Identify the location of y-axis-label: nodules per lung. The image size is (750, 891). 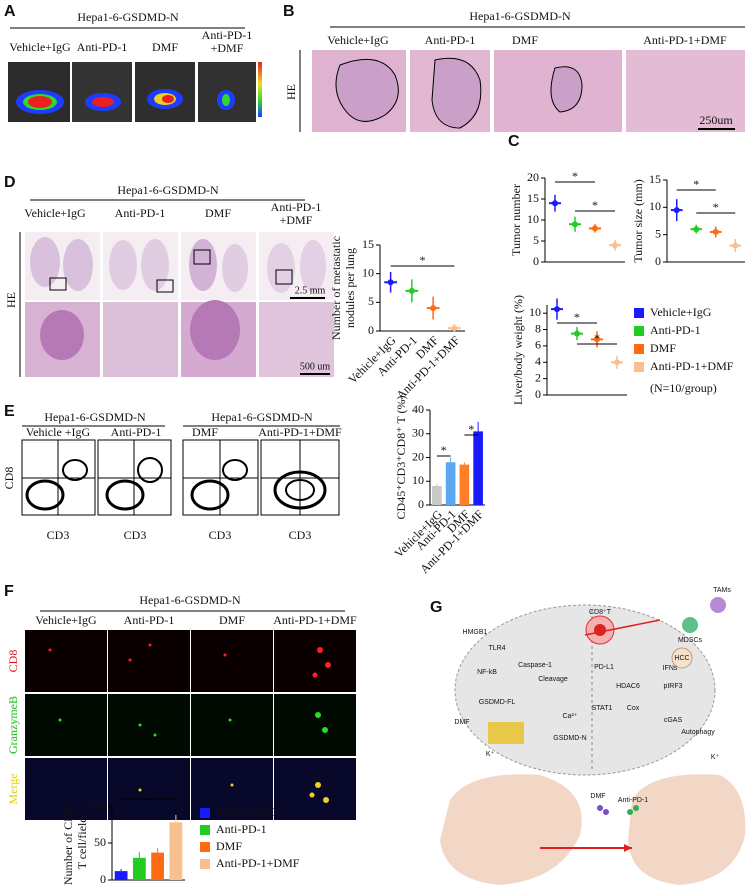
(350, 288).